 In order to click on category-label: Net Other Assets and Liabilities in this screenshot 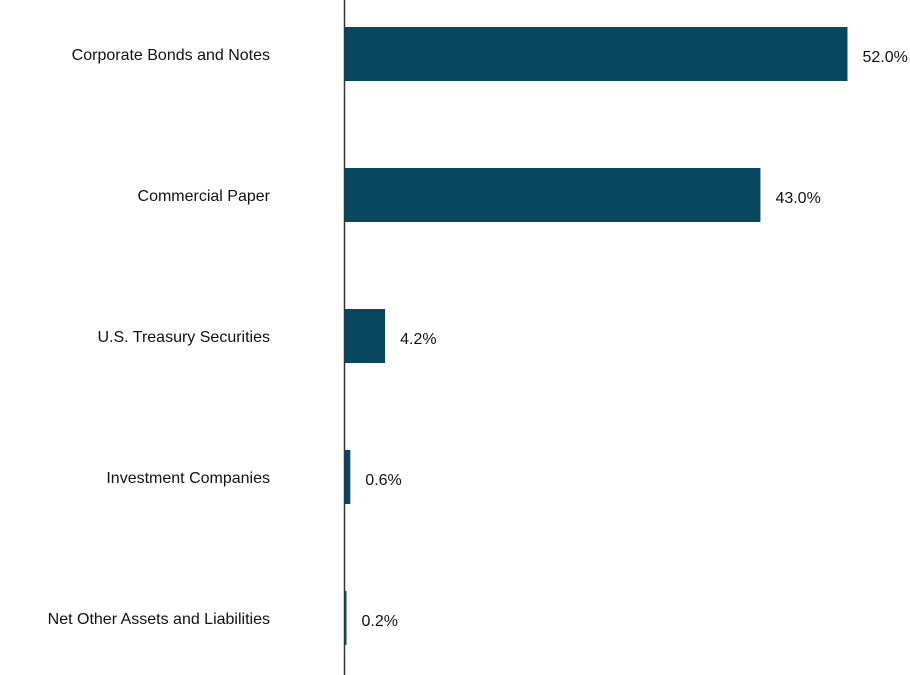, I will do `click(159, 619)`.